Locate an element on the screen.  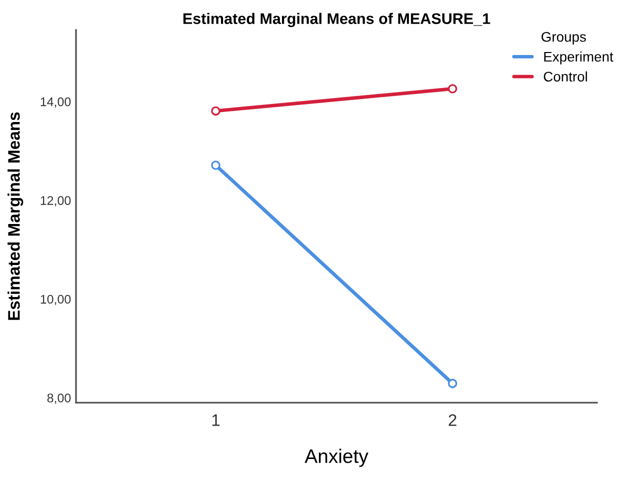
legend-label: Control is located at coordinates (565, 76).